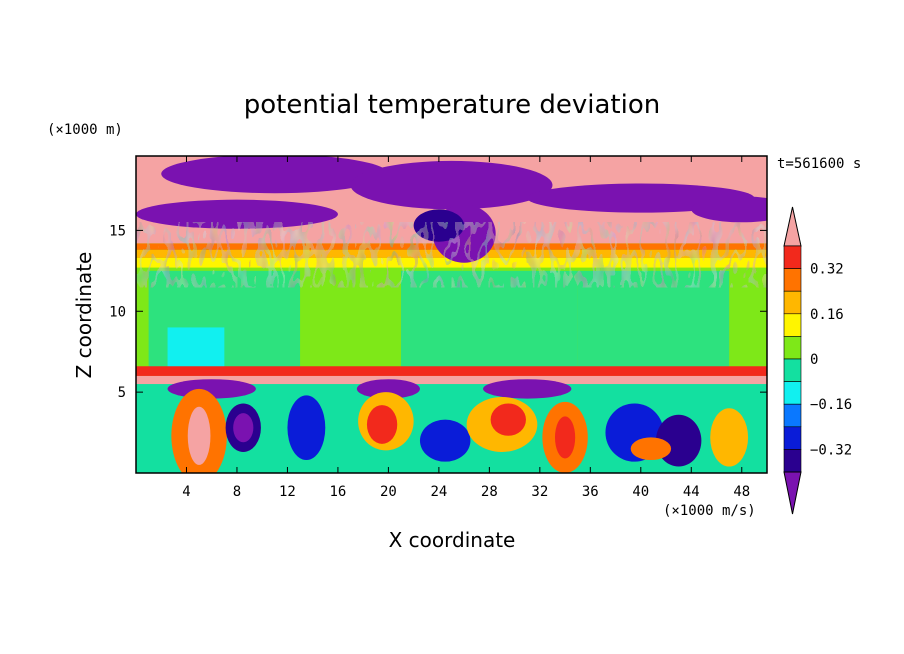 This screenshot has width=904, height=654. Describe the element at coordinates (640, 492) in the screenshot. I see `x-tick-label: 40` at that location.